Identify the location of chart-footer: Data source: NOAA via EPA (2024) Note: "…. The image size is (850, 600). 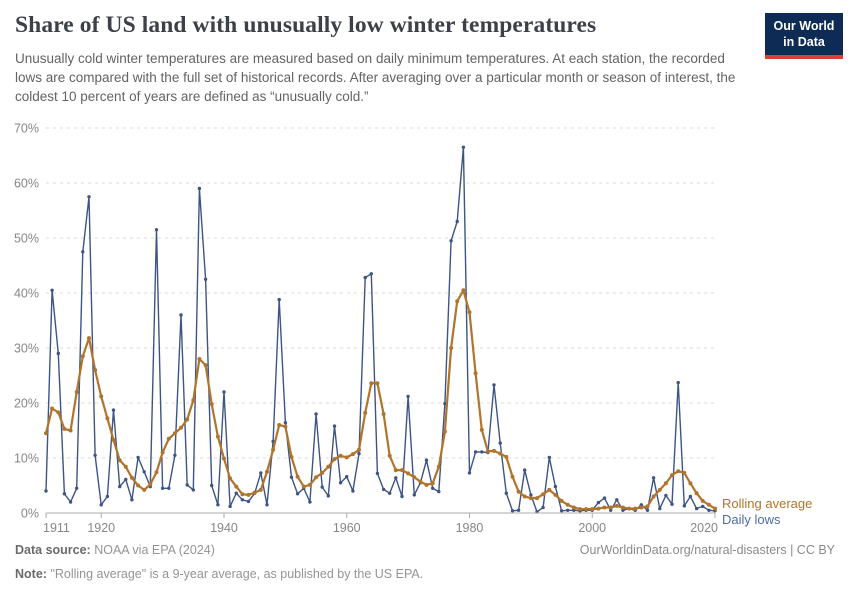
(425, 562).